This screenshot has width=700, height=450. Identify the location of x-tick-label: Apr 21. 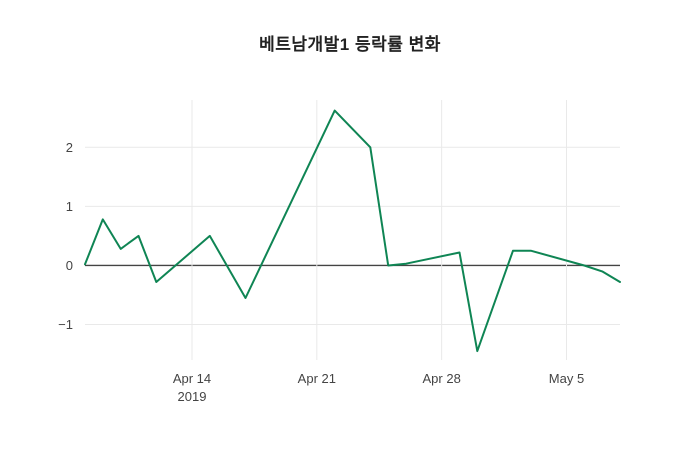
(317, 378).